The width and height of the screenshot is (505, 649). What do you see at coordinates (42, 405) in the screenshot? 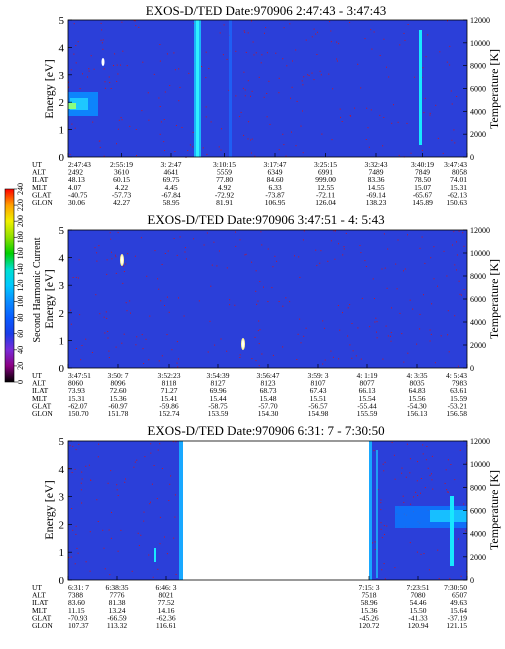
I see `info-row-label: GLAT` at bounding box center [42, 405].